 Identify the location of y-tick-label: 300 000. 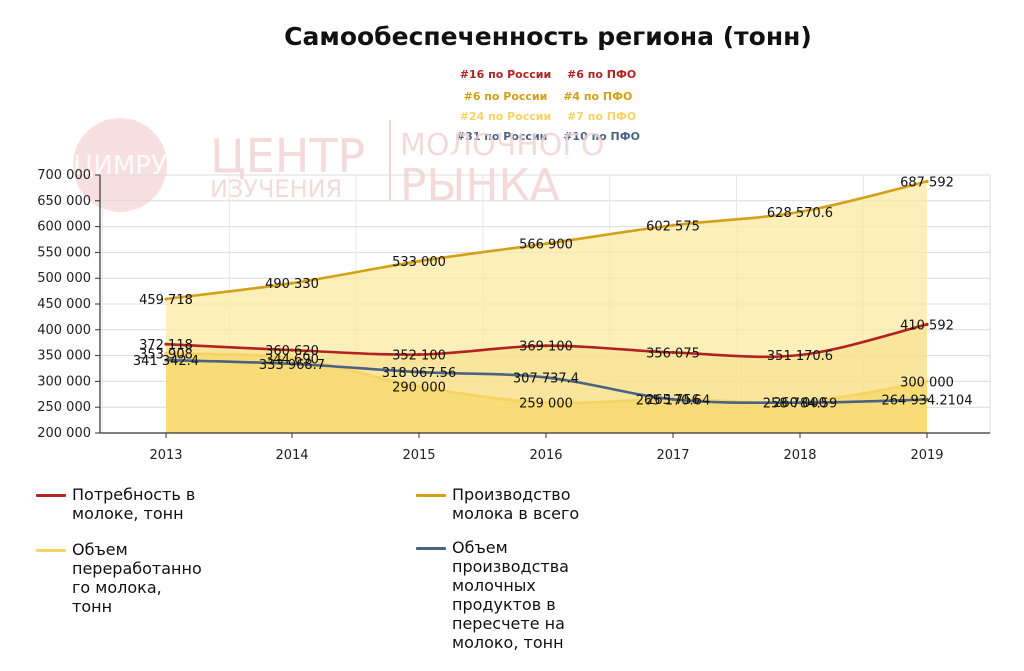
(64, 381).